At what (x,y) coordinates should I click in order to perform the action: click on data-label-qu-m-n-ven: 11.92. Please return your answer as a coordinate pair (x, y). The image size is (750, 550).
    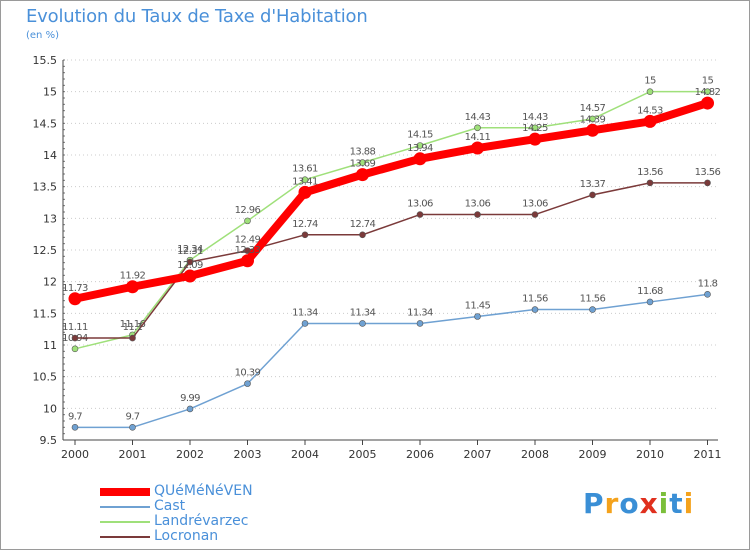
    Looking at the image, I should click on (133, 276).